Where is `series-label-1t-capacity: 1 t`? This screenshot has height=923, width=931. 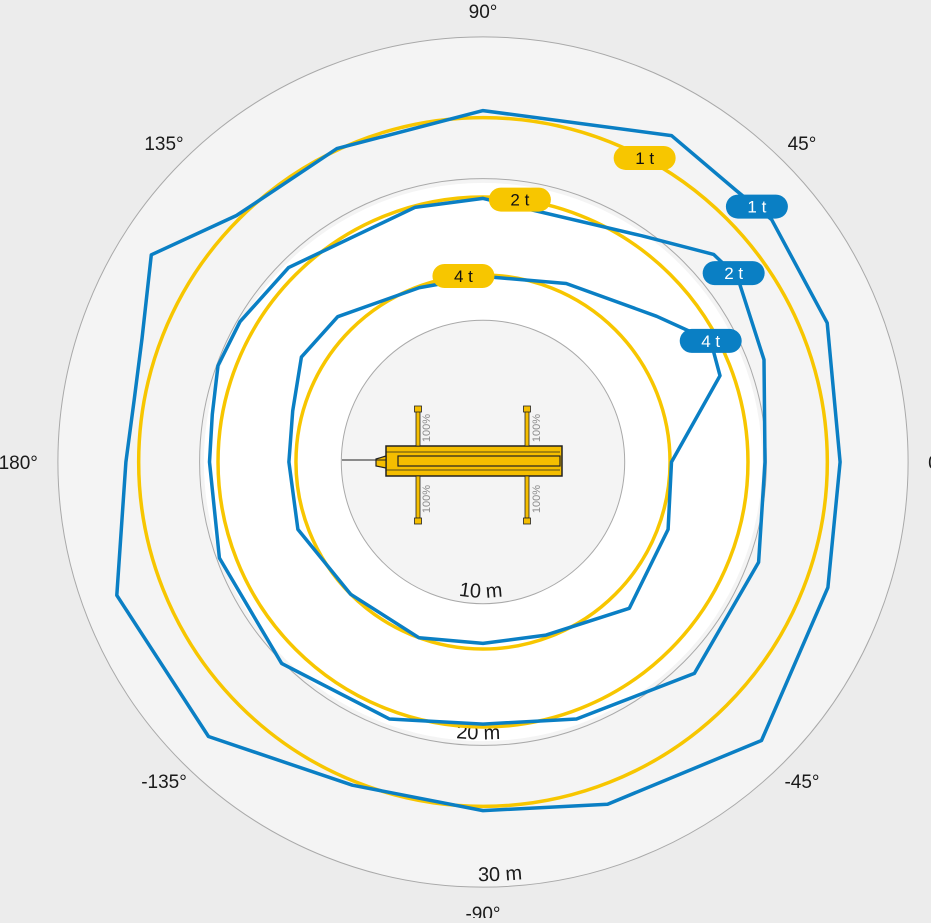
series-label-1t-capacity: 1 t is located at coordinates (756, 206).